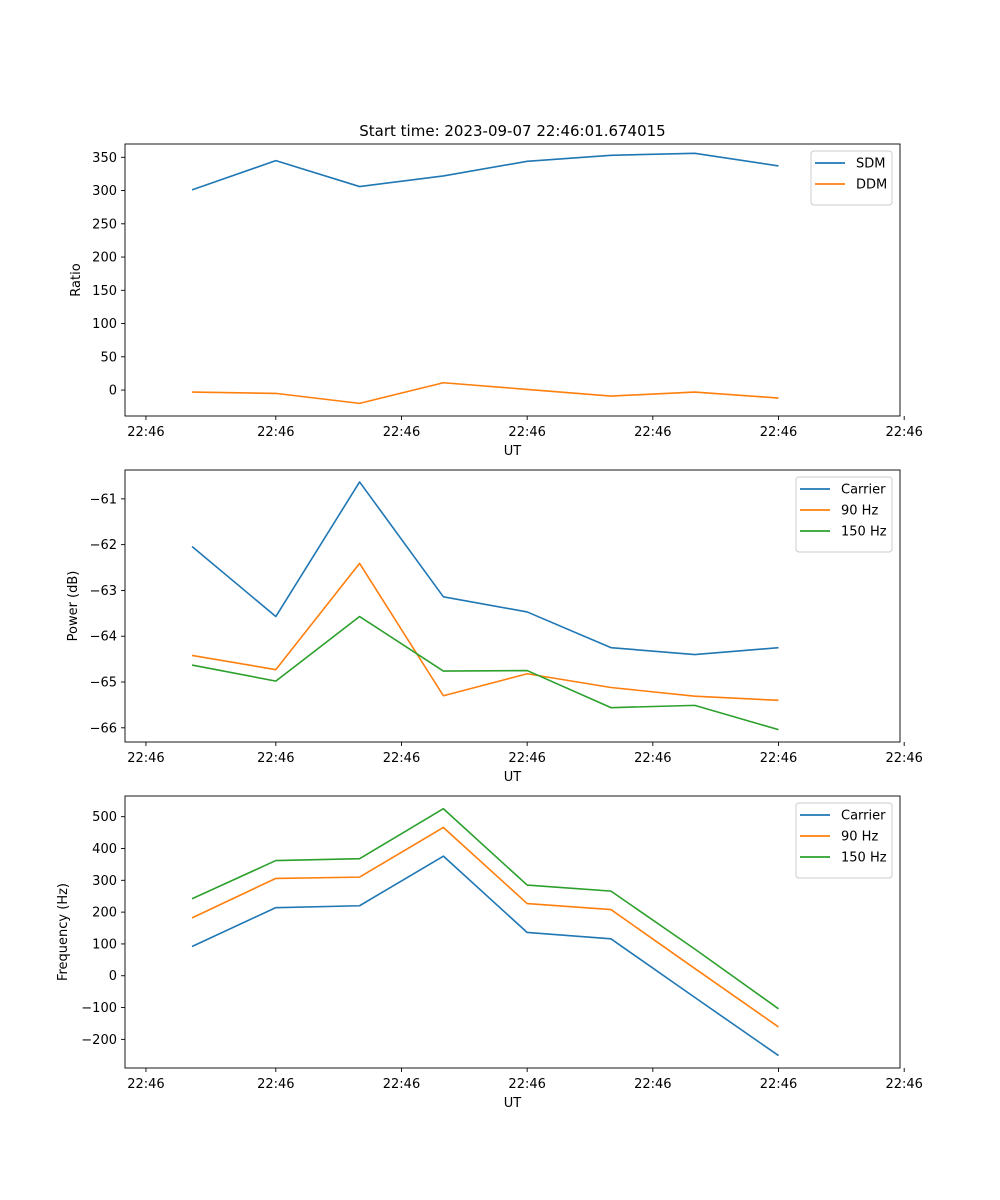  I want to click on y-tick-label: −64, so click(103, 637).